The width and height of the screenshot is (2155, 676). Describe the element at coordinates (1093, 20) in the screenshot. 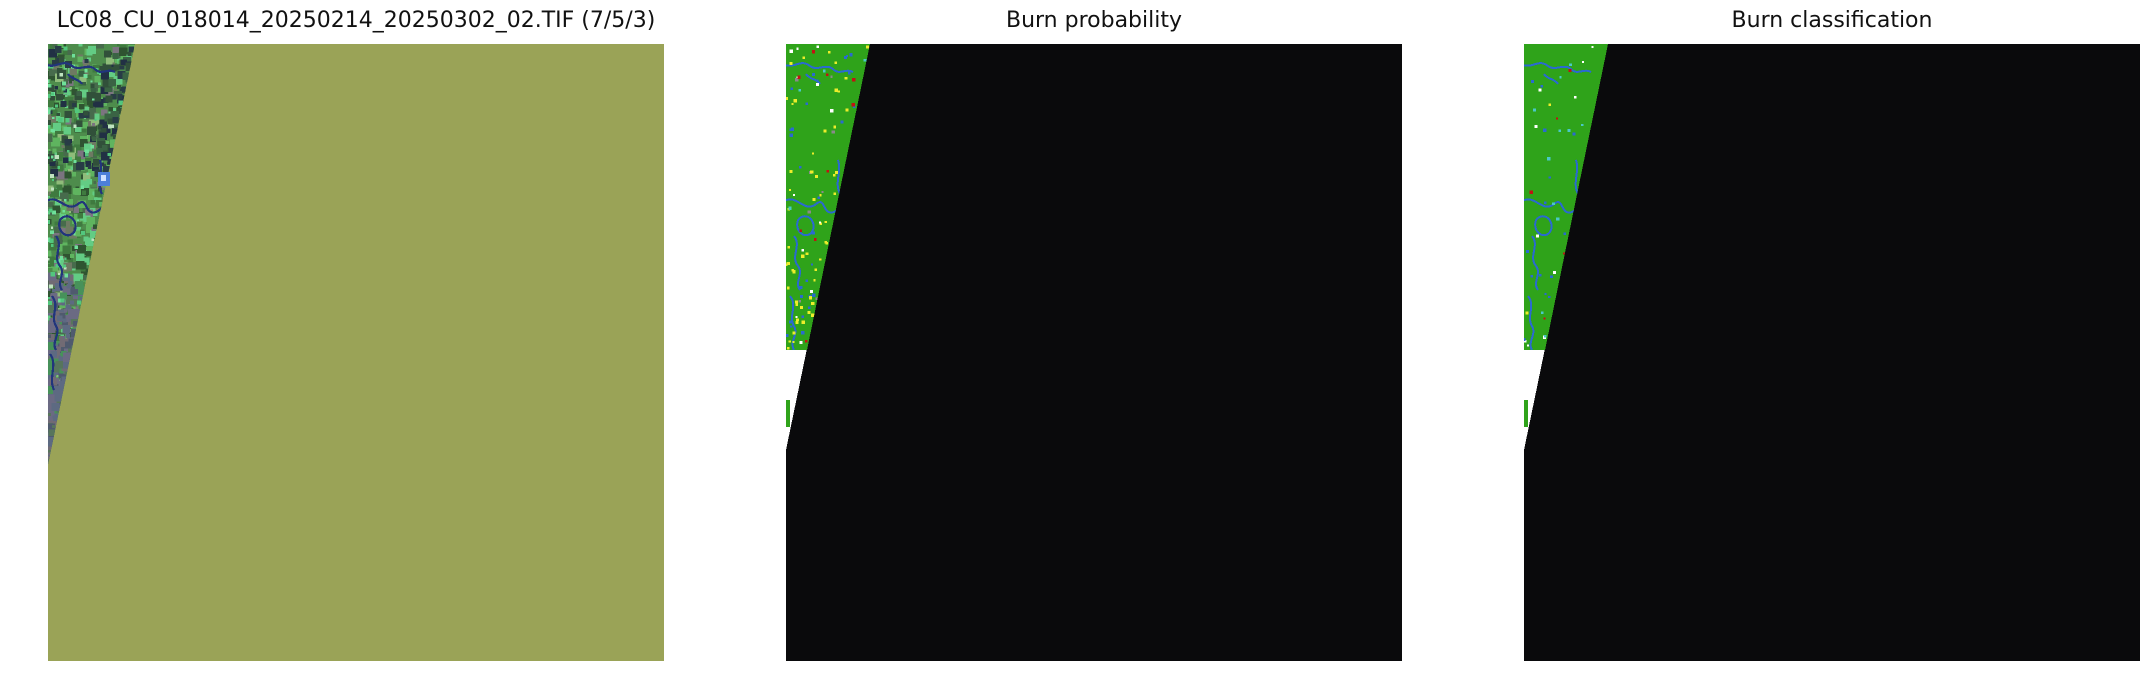

I see `panel-title-burn-probability: Burn probability` at that location.